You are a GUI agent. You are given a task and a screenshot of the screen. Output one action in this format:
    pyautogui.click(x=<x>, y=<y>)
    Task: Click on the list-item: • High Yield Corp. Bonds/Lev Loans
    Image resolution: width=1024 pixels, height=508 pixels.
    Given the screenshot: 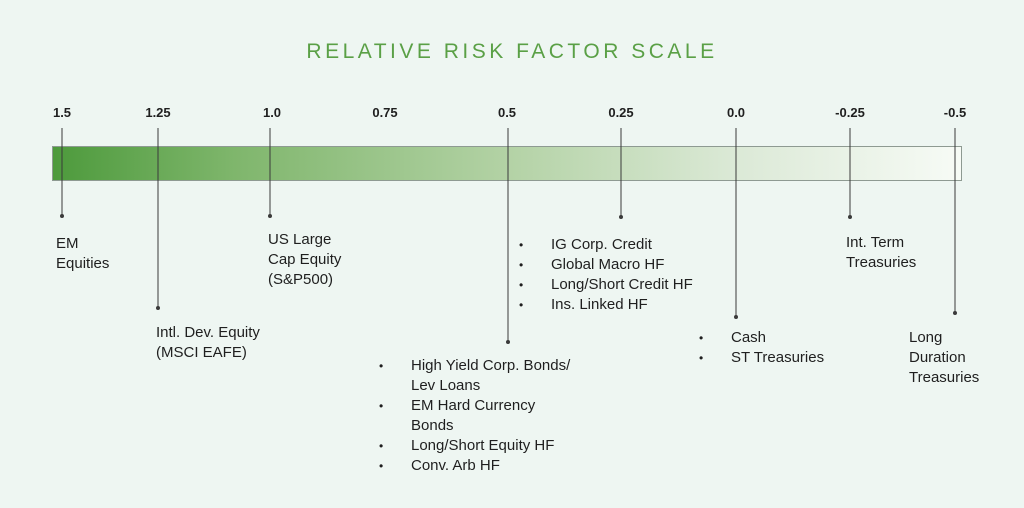 What is the action you would take?
    pyautogui.click(x=475, y=375)
    